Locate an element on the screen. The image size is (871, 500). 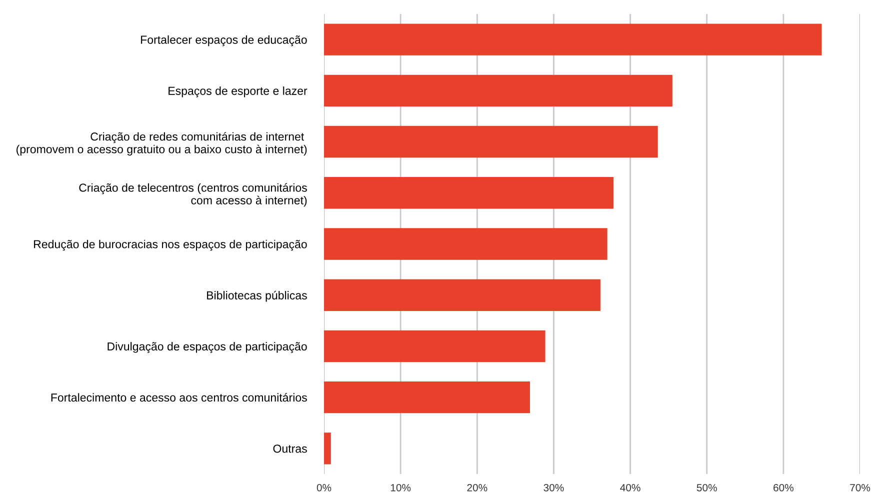
x-tick-label: 50% is located at coordinates (706, 488).